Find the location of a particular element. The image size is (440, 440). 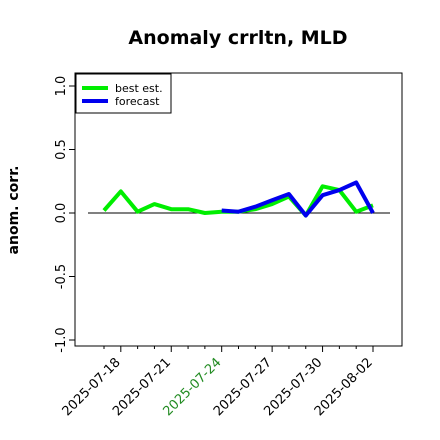

series-layer is located at coordinates (238, 199).